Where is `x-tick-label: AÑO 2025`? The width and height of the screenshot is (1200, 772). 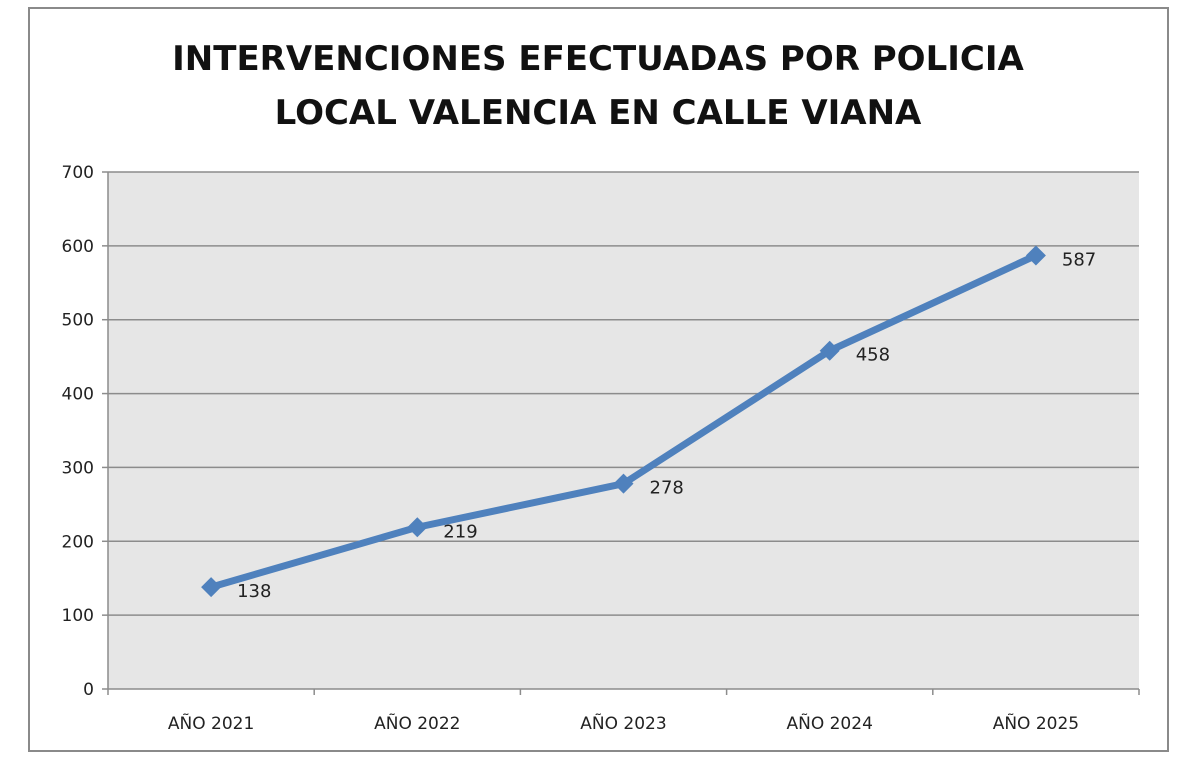
x-tick-label: AÑO 2025 is located at coordinates (1036, 723).